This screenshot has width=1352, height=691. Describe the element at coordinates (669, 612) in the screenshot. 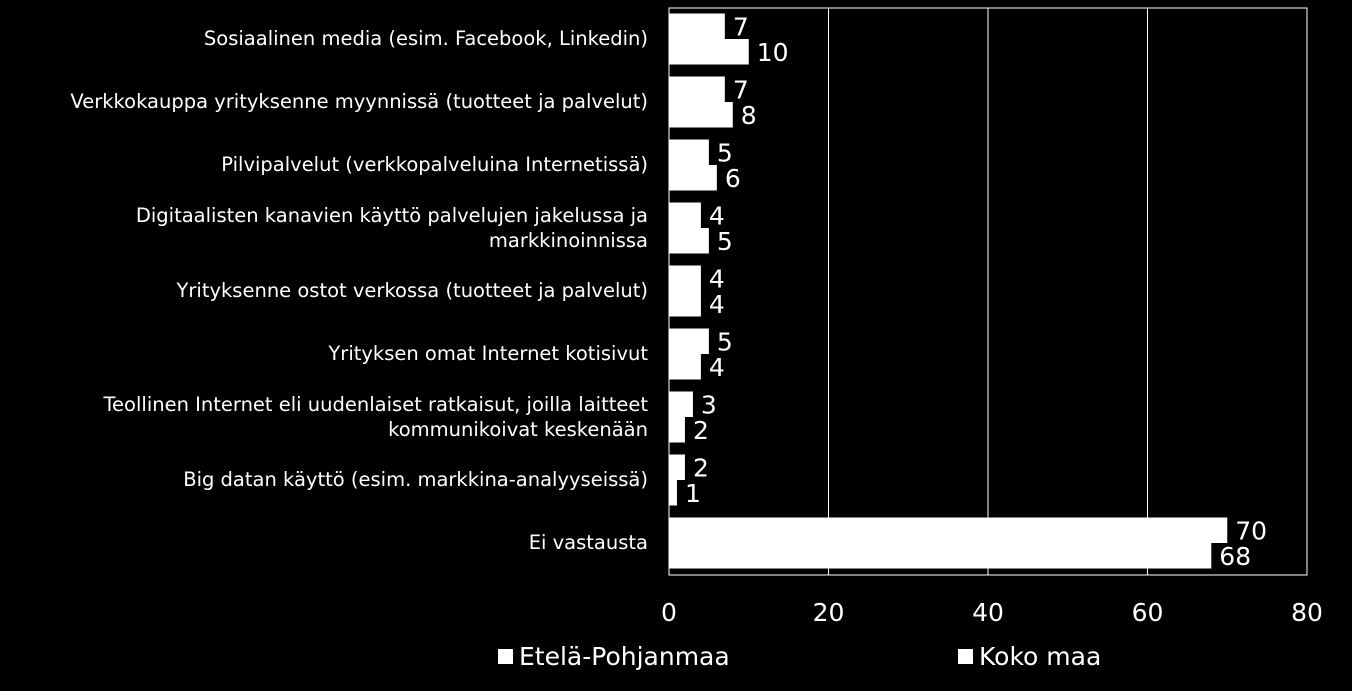

I see `x-tick-label: 0` at that location.